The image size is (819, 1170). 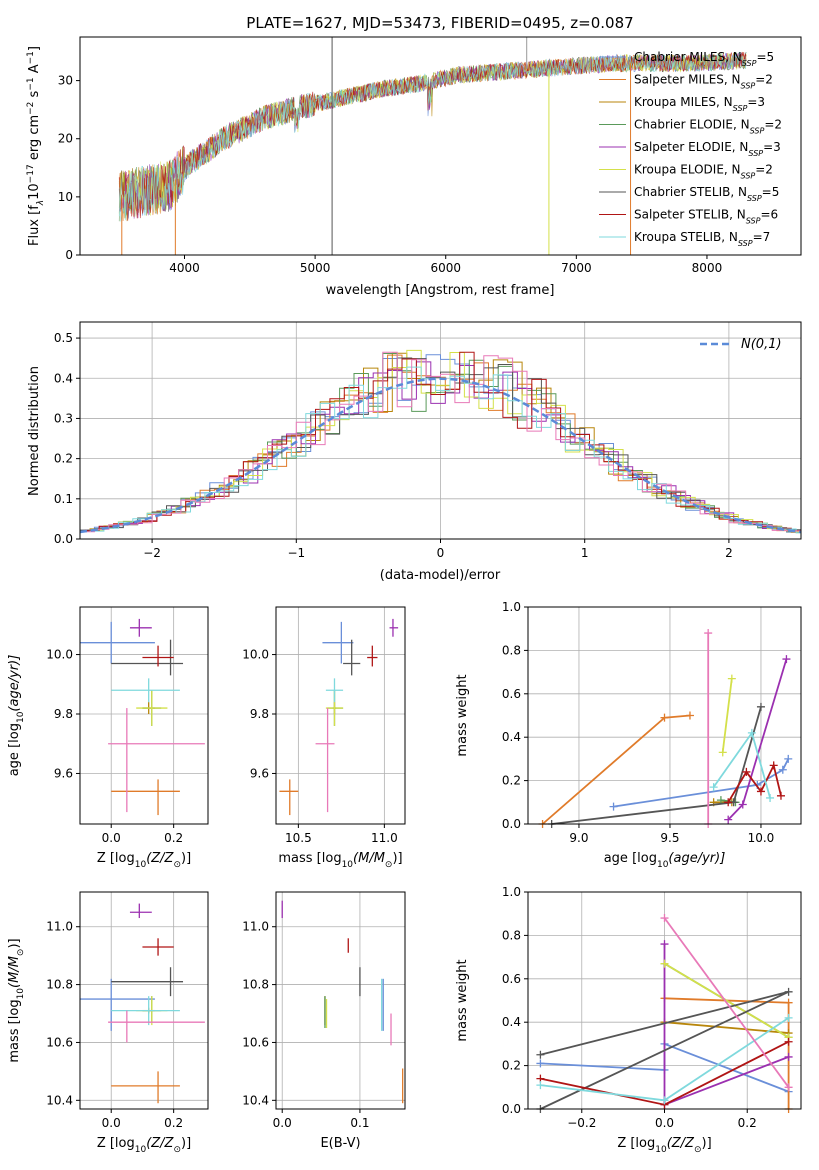 I want to click on panel-grid, so click(x=144, y=1000).